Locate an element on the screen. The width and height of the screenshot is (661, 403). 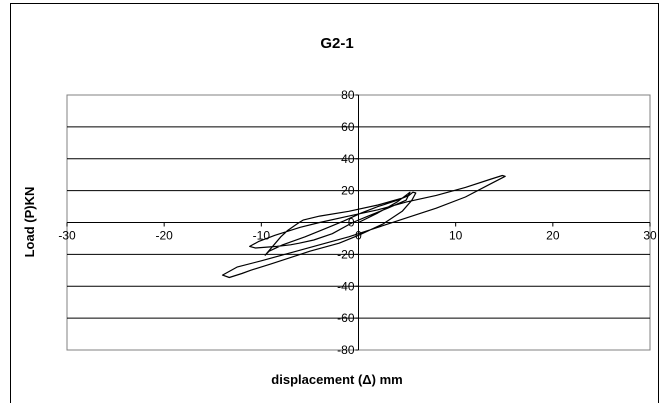
x-tick-label: 20 is located at coordinates (553, 236).